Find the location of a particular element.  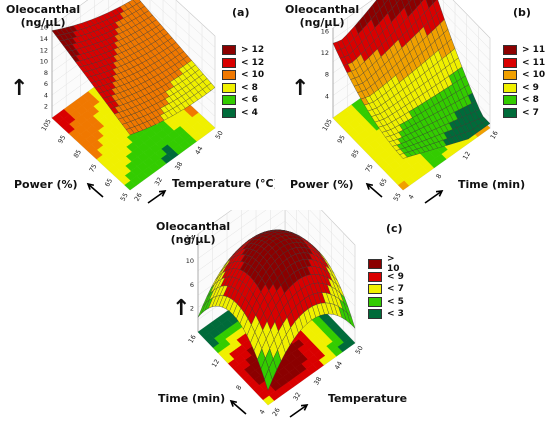

a-z-tick-label: 8 is located at coordinates (46, 73).